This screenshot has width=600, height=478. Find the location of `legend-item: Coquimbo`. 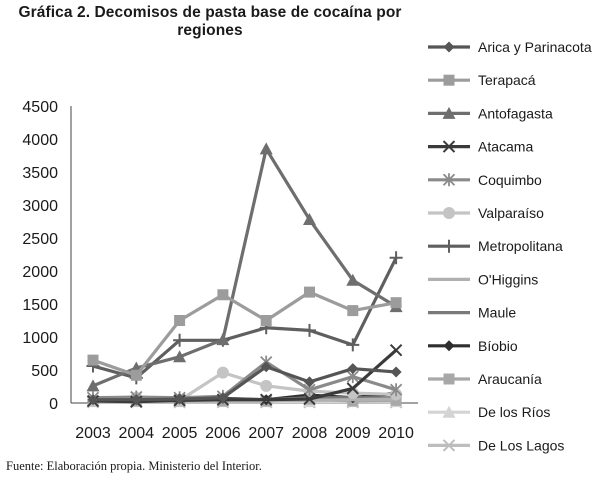

legend-item: Coquimbo is located at coordinates (485, 180).